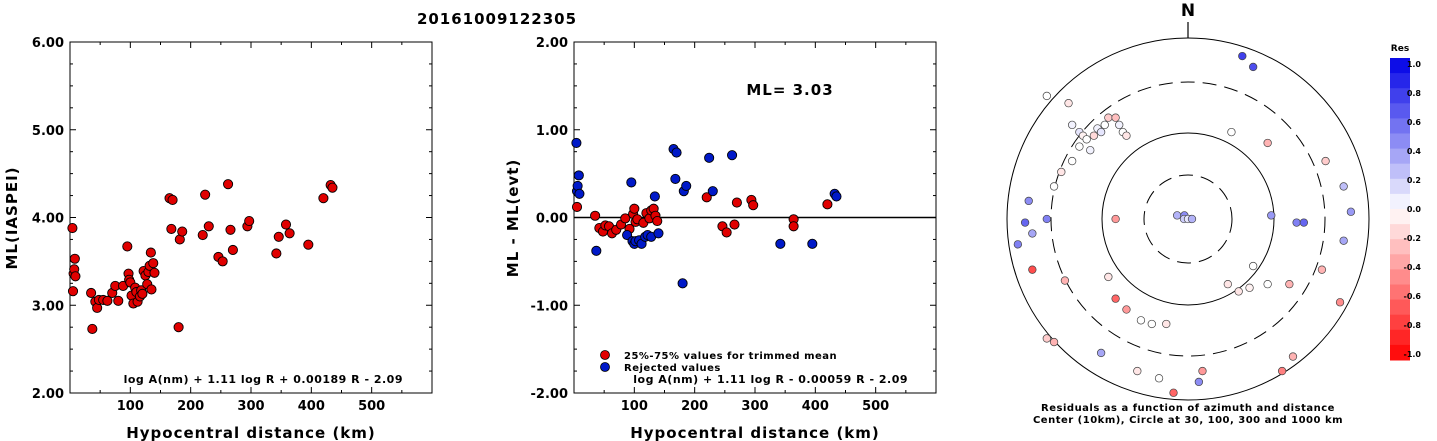 The image size is (1437, 441). What do you see at coordinates (755, 432) in the screenshot?
I see `x-axis-label: Hypocentral distance (km)` at bounding box center [755, 432].